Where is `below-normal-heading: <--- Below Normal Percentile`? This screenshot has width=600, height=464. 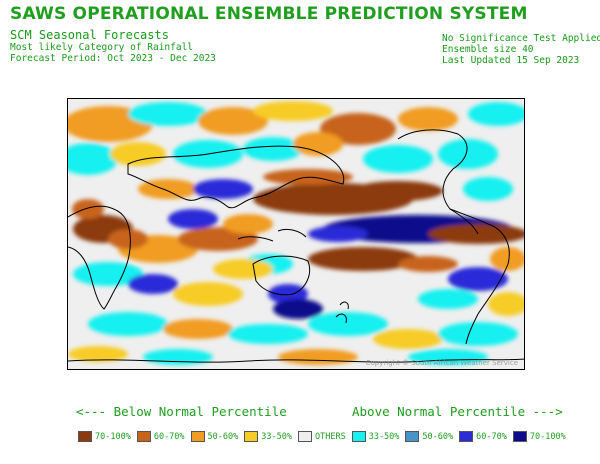
below-normal-heading: <--- Below Normal Percentile is located at coordinates (181, 411).